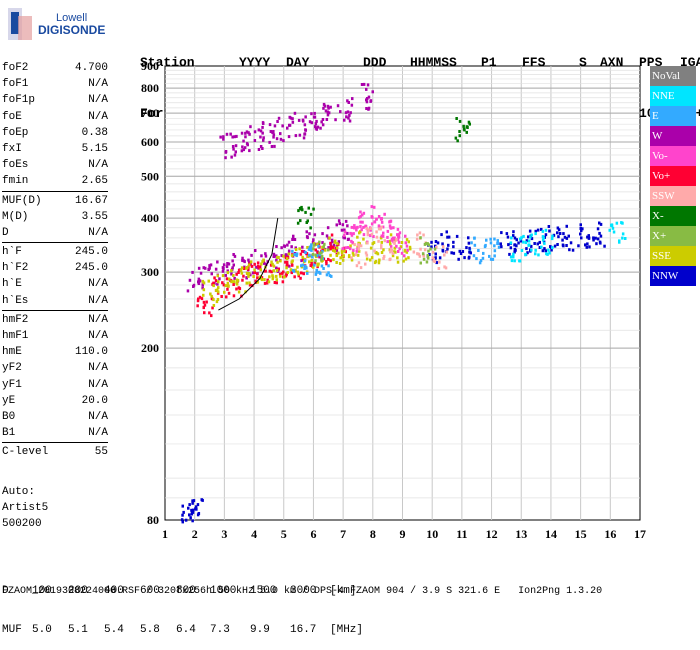 The image size is (700, 650). What do you see at coordinates (94, 132) in the screenshot?
I see `param-value: 0.38` at bounding box center [94, 132].